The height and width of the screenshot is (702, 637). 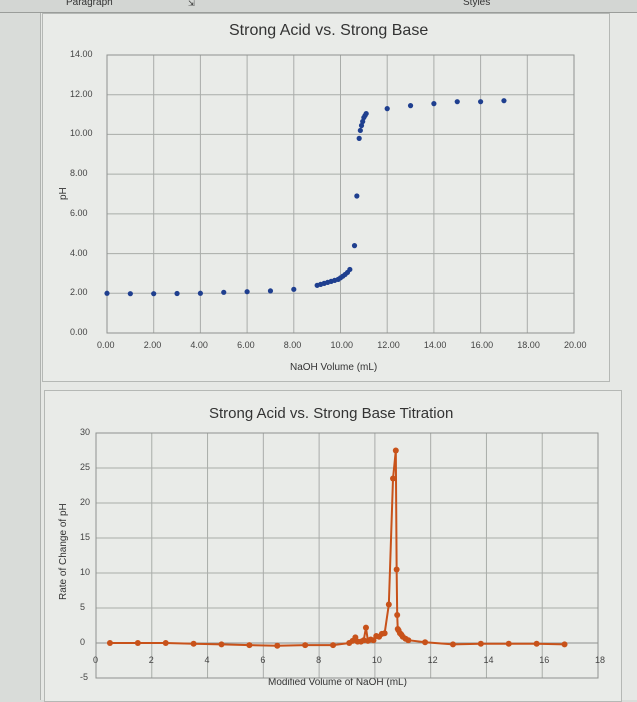 I want to click on x-tick-label: 4, so click(x=207, y=660).